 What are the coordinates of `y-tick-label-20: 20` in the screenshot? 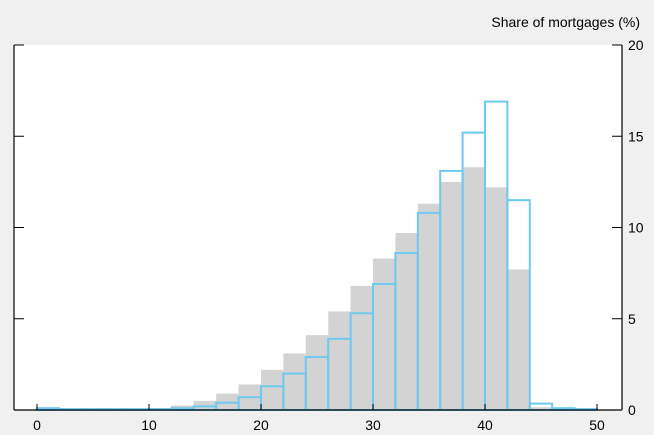 It's located at (636, 45).